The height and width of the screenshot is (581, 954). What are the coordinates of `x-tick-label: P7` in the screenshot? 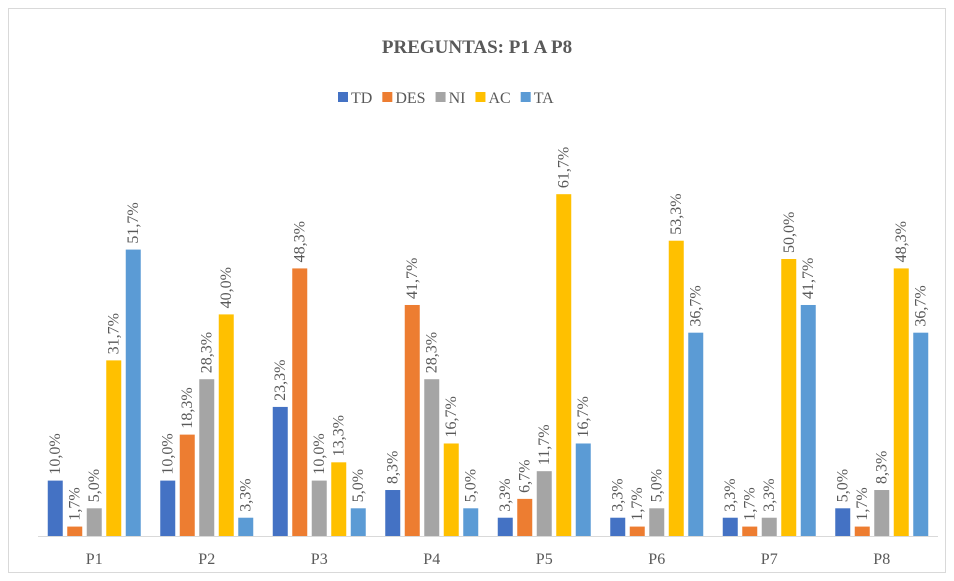 It's located at (769, 559).